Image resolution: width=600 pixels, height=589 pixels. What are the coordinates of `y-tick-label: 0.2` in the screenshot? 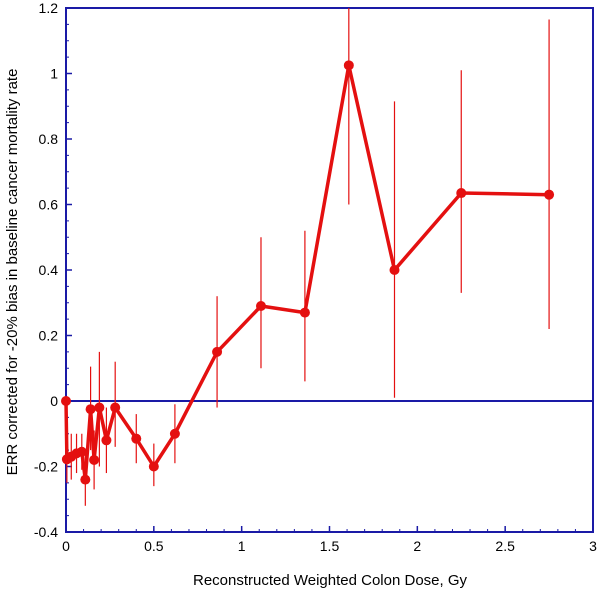 It's located at (49, 336).